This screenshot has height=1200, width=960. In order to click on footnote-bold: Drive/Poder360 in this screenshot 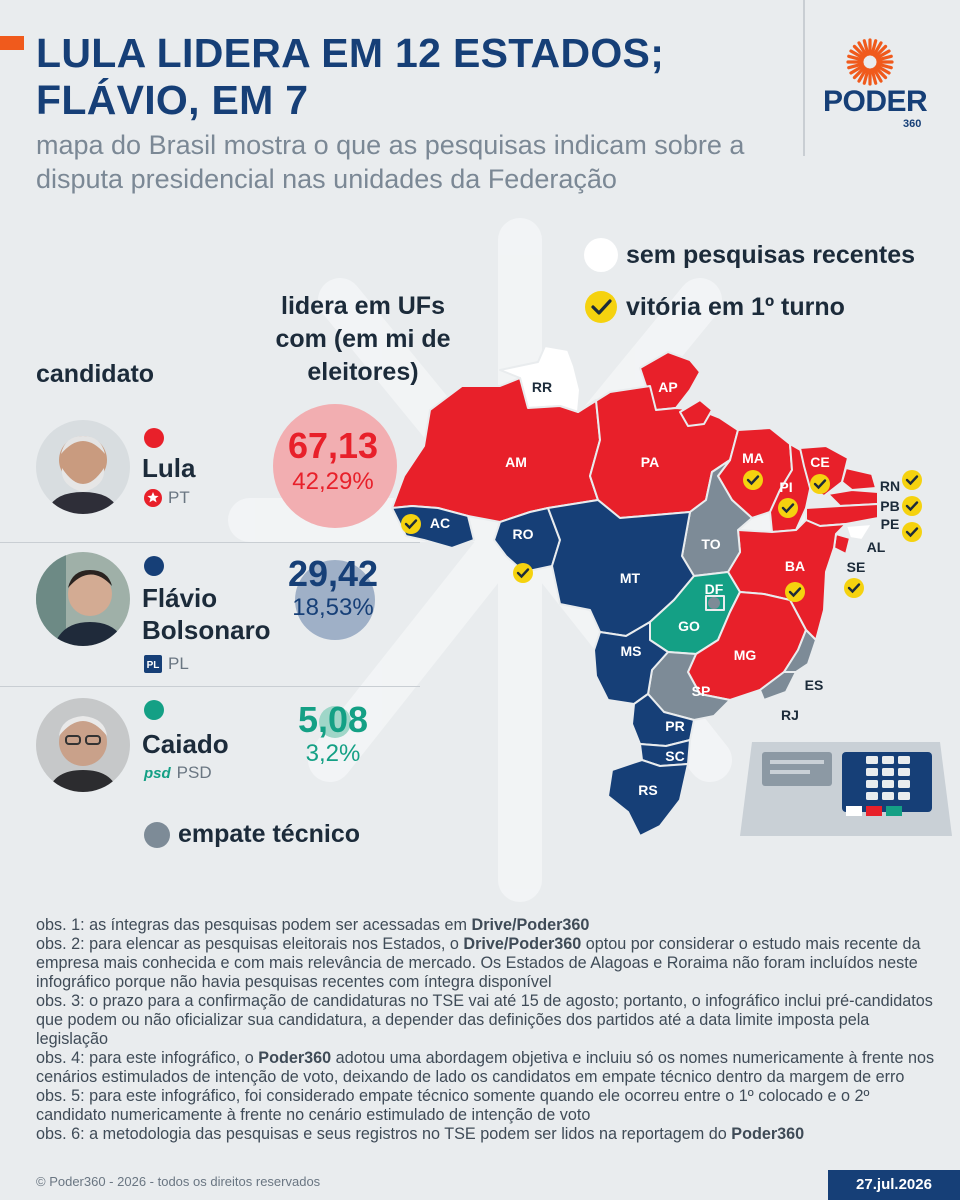, I will do `click(522, 944)`.